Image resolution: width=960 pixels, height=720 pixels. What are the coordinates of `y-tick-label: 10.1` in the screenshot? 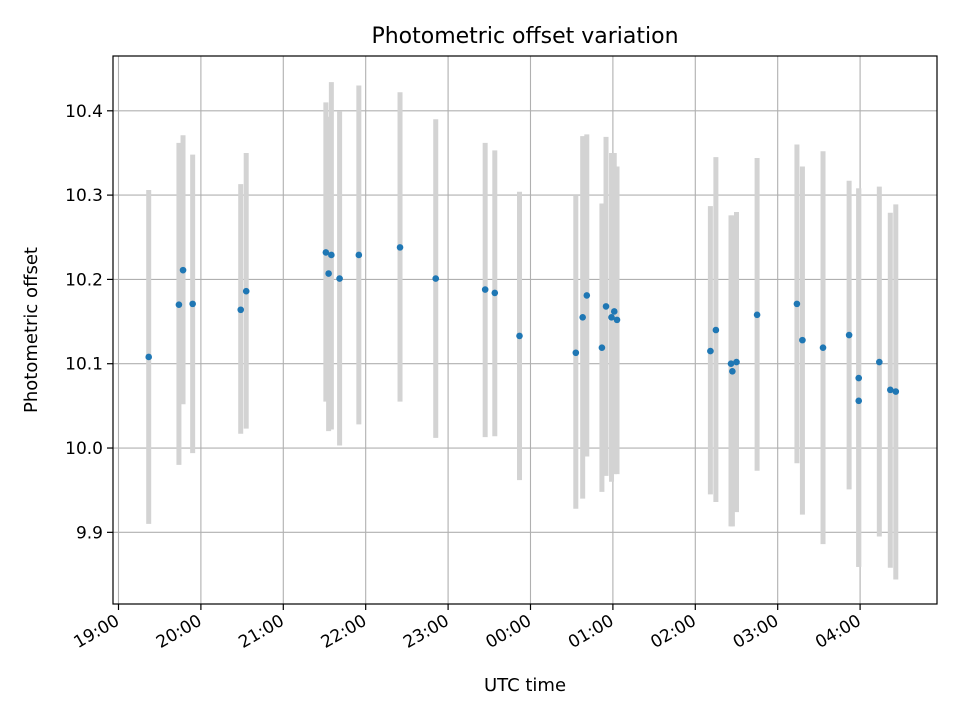 It's located at (84, 365).